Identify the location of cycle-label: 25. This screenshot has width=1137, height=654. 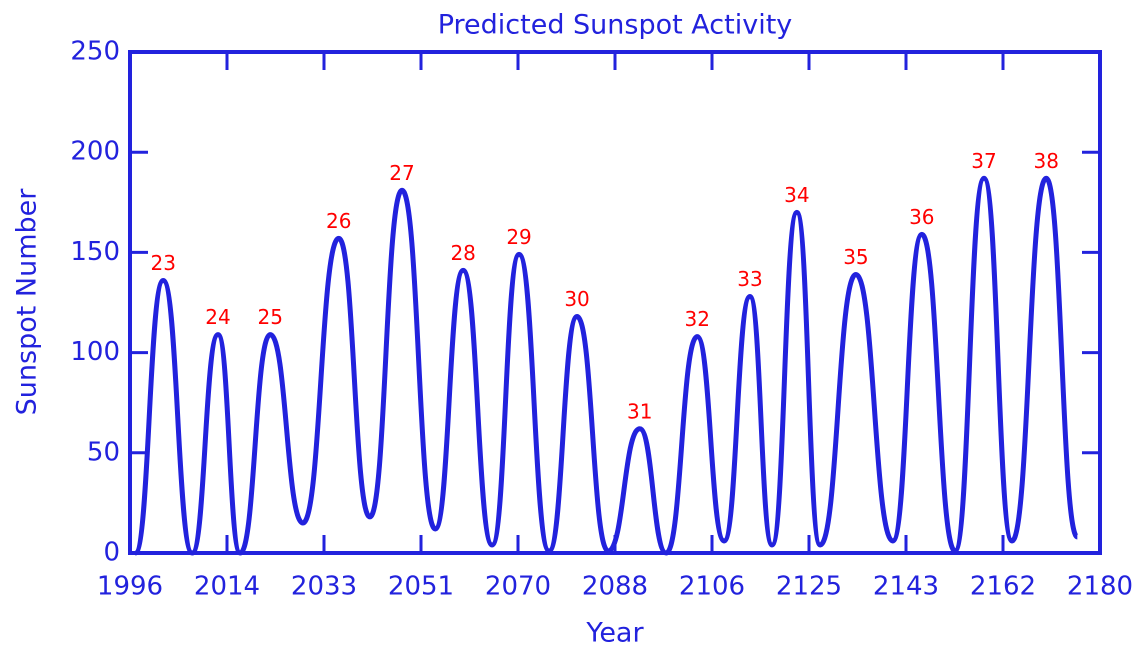
(270, 317).